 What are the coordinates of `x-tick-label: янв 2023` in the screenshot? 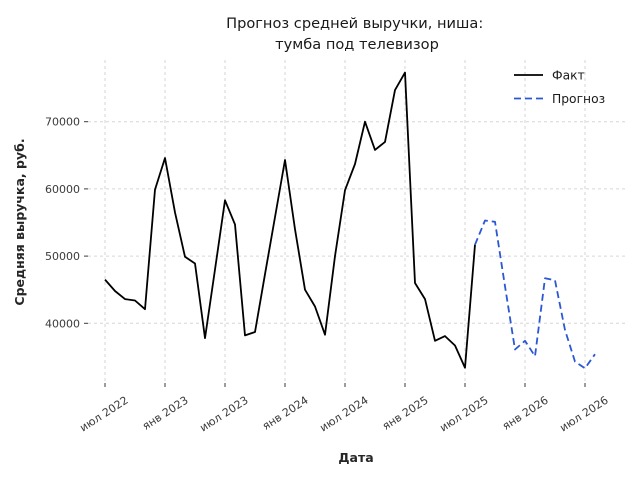 It's located at (165, 413).